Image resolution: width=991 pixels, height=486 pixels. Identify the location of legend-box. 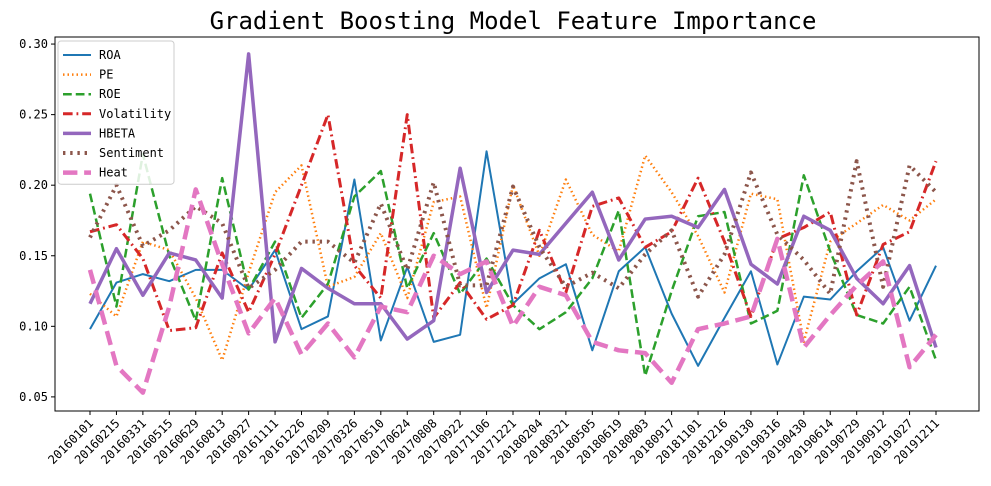
(116, 112).